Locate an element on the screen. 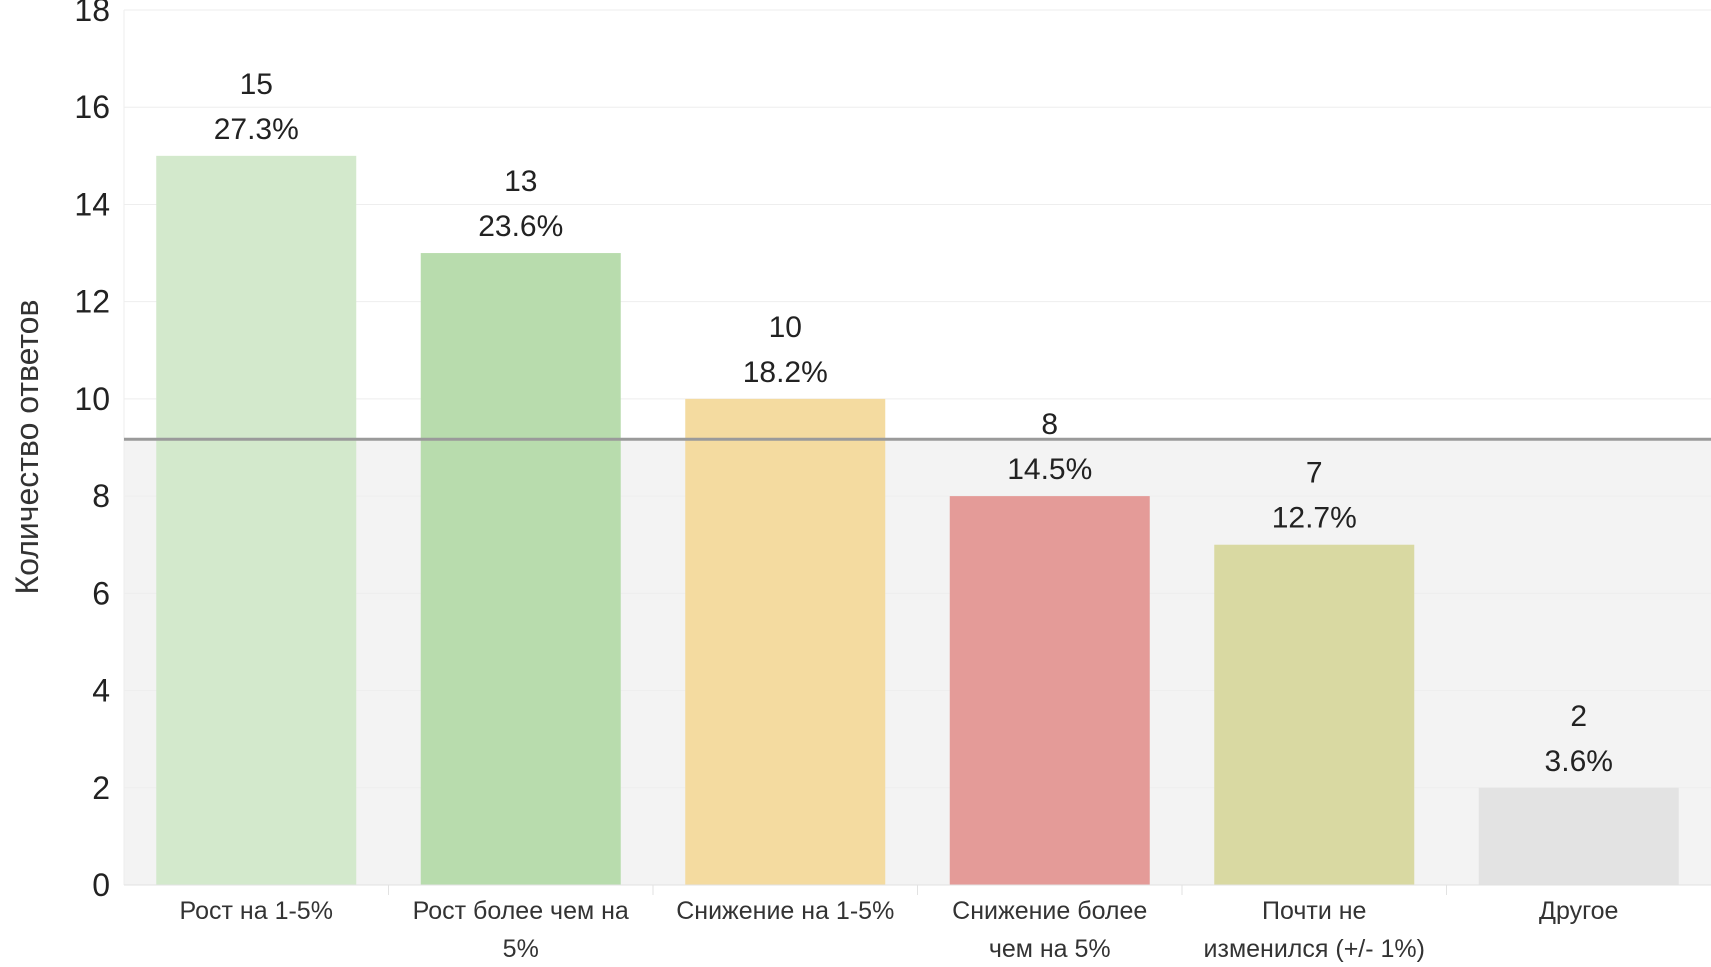  x-tick-label: Снижение на 1-5% is located at coordinates (785, 911).